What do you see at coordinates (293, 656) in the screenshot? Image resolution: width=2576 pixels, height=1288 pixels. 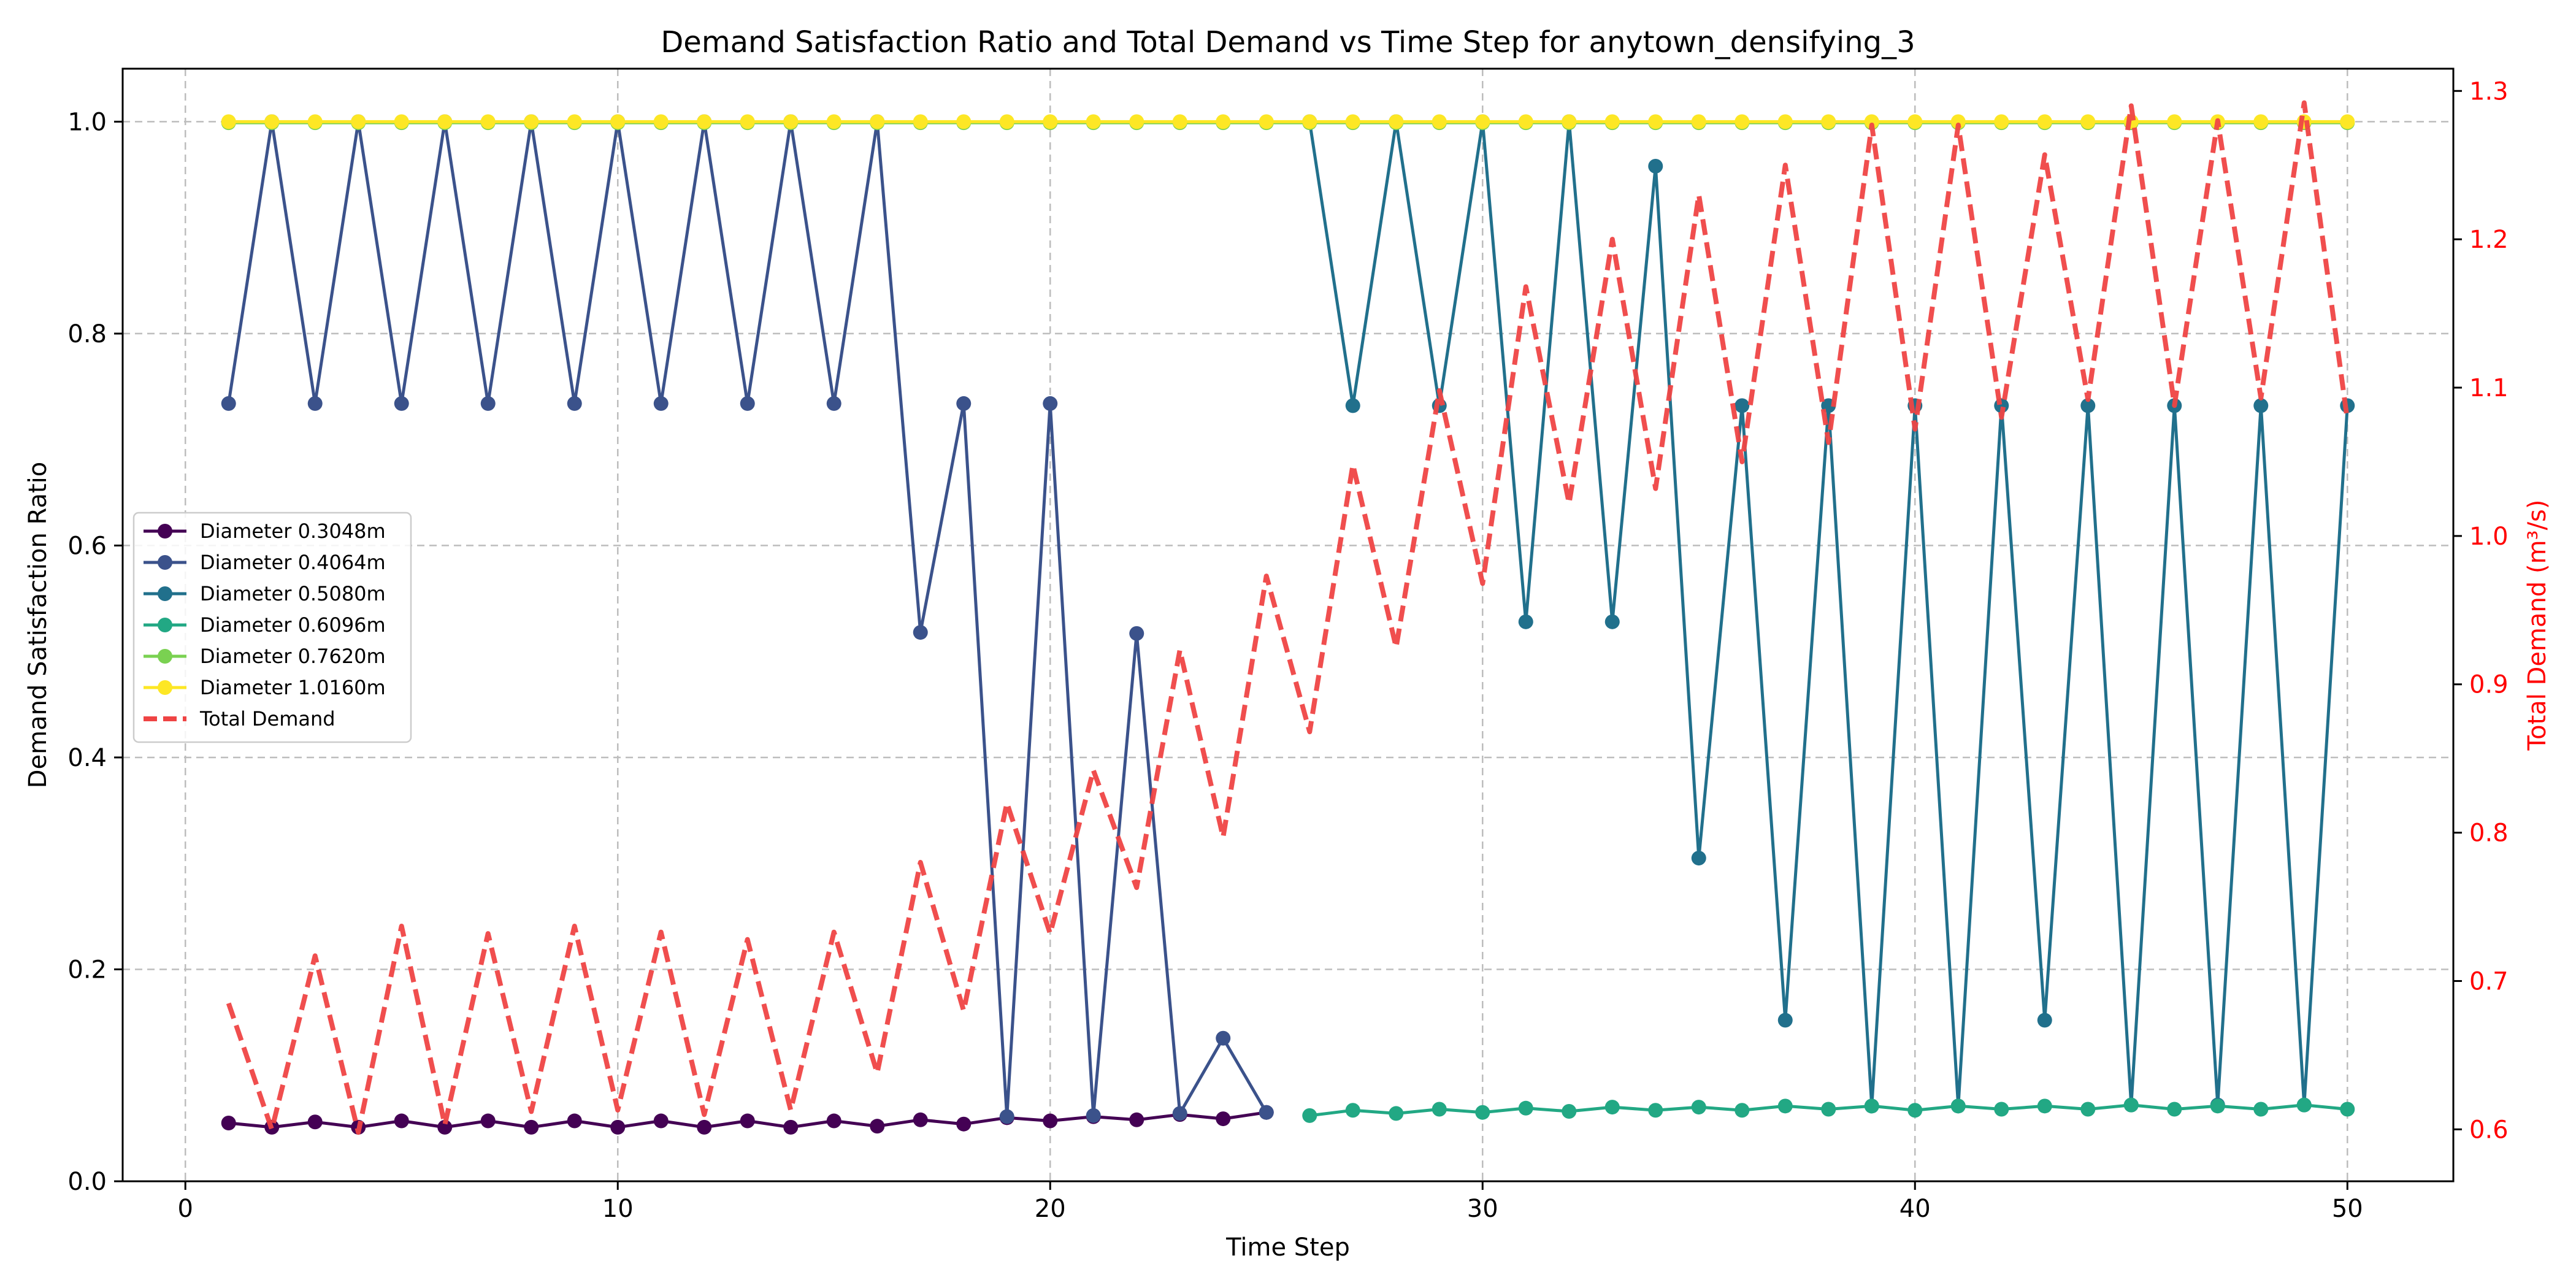 I see `legend-label: Diameter 0.7620m` at bounding box center [293, 656].